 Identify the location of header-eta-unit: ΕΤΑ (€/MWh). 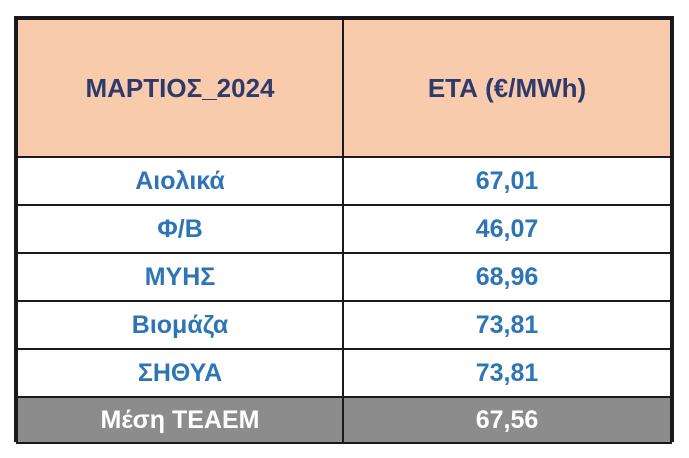
(507, 88).